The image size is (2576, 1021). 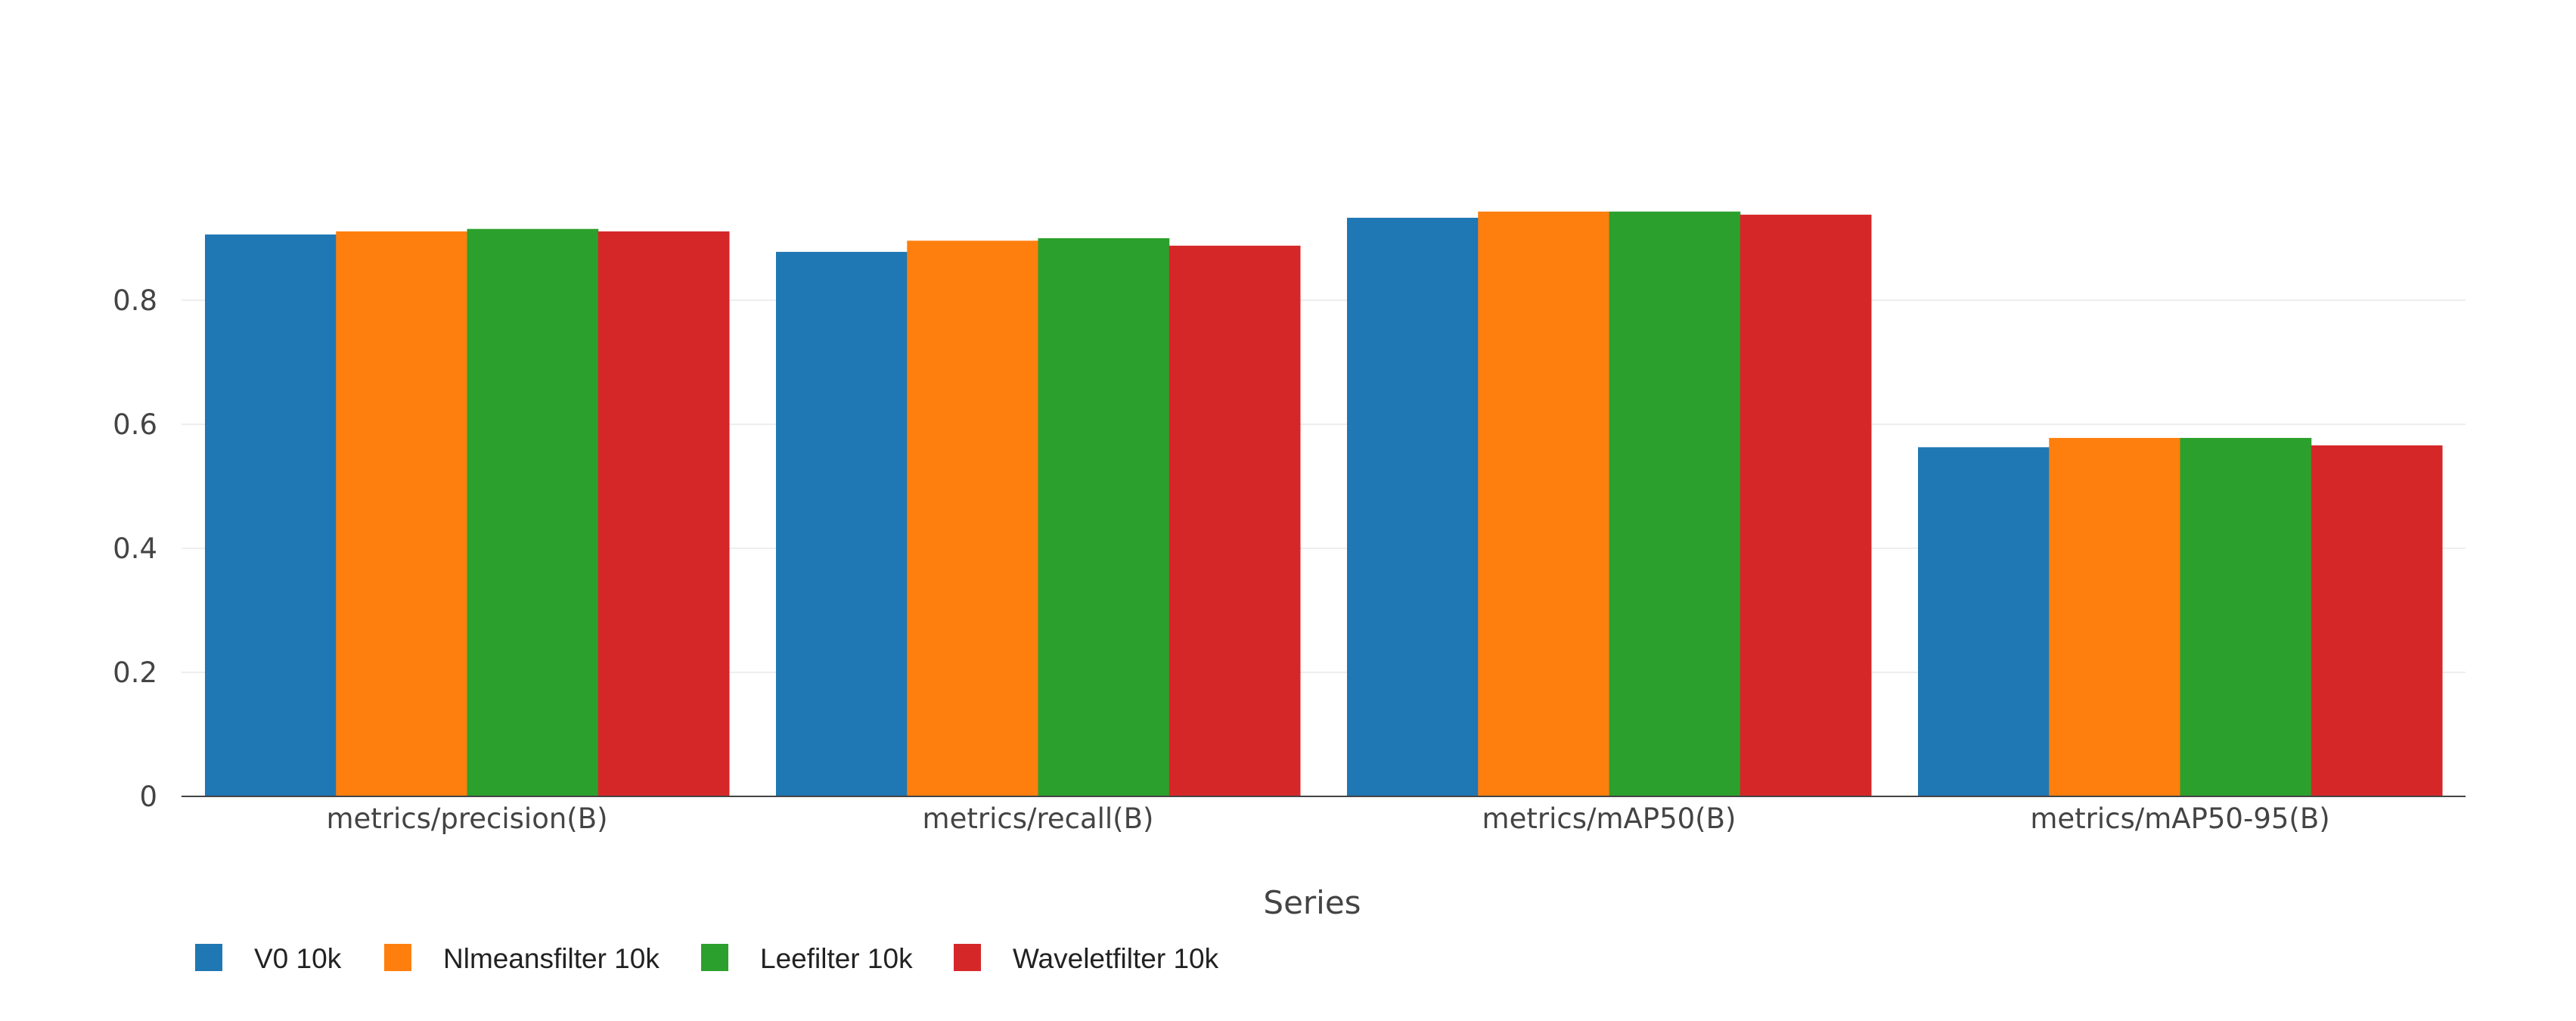 What do you see at coordinates (135, 300) in the screenshot?
I see `y-tick-label: 0.8` at bounding box center [135, 300].